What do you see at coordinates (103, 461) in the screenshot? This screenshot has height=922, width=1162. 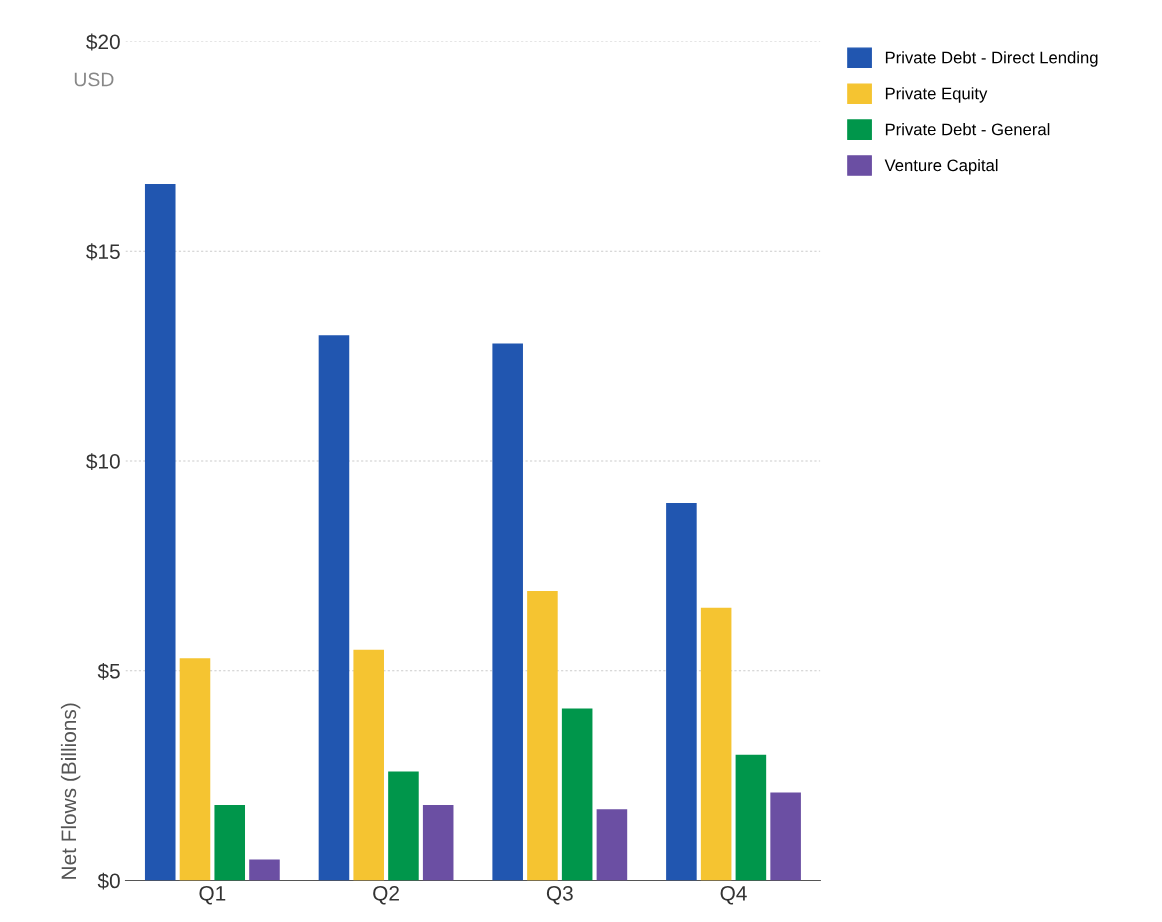 I see `y-tick-label: $10` at bounding box center [103, 461].